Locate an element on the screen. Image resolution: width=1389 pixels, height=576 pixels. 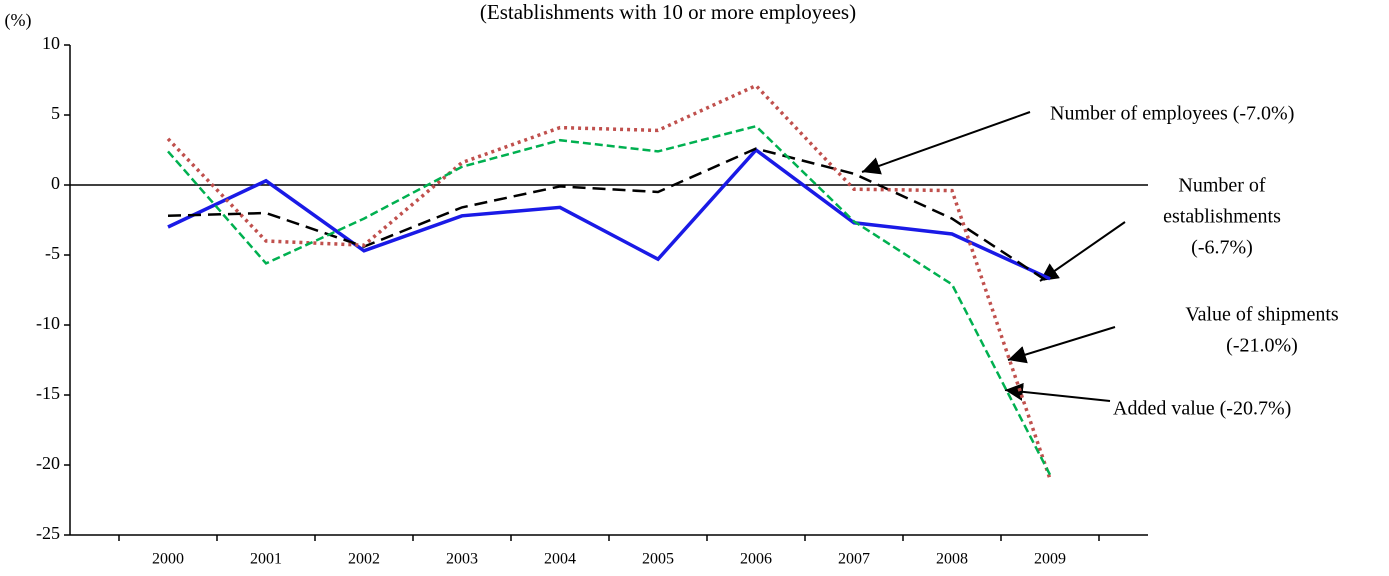
x-tick-label: 2000 is located at coordinates (168, 559).